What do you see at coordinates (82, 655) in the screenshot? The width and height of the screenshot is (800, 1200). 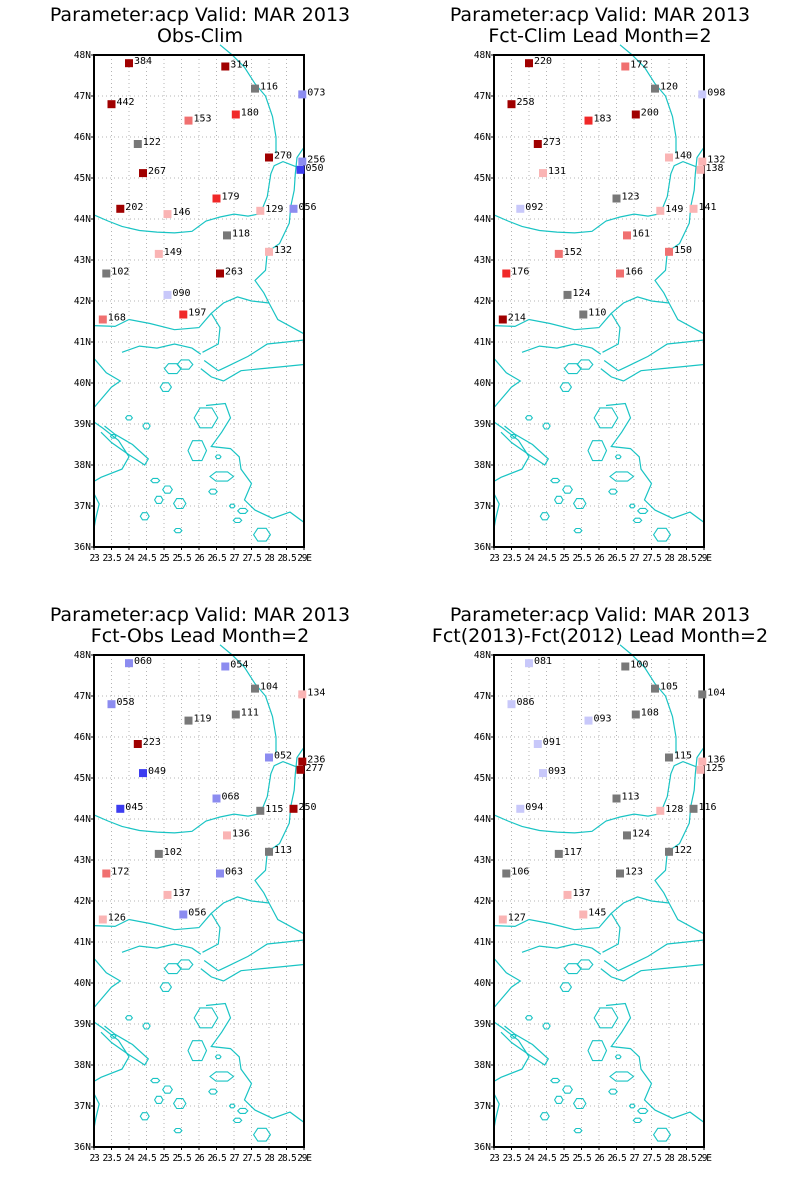 I see `lat-tick-label: 48N` at bounding box center [82, 655].